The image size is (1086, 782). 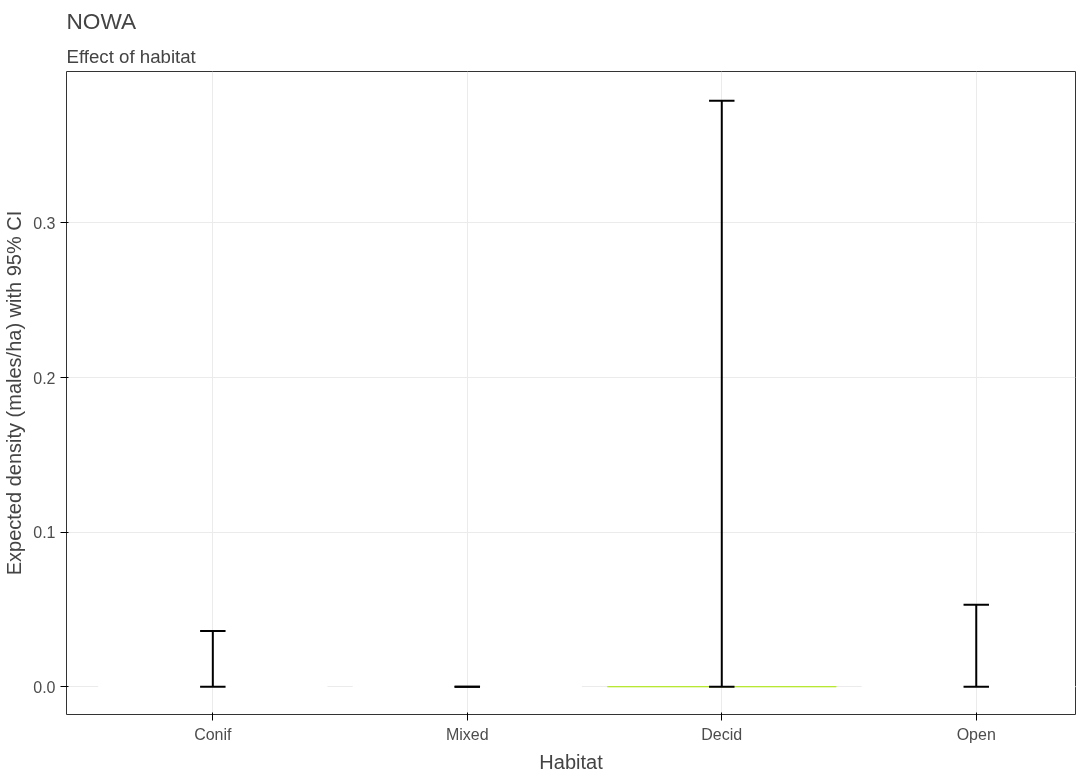 What do you see at coordinates (14, 393) in the screenshot?
I see `y-axis-title: Expected density (males/ha) with 95% CI` at bounding box center [14, 393].